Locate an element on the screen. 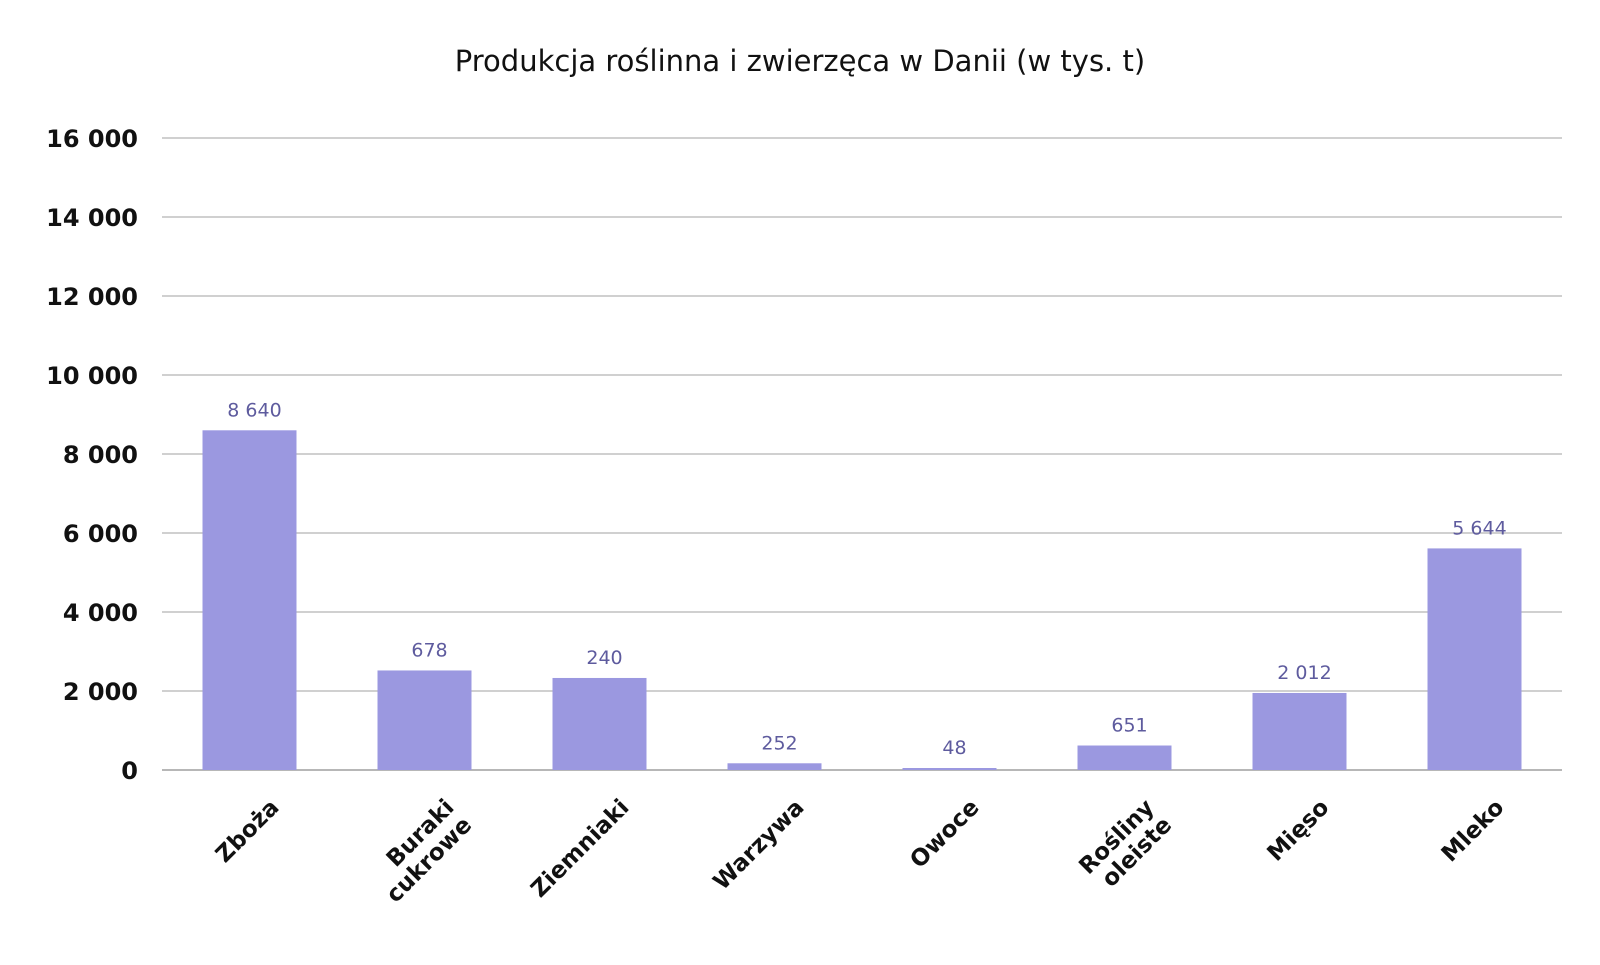  x-tick-label-line: Owoce is located at coordinates (944, 834).